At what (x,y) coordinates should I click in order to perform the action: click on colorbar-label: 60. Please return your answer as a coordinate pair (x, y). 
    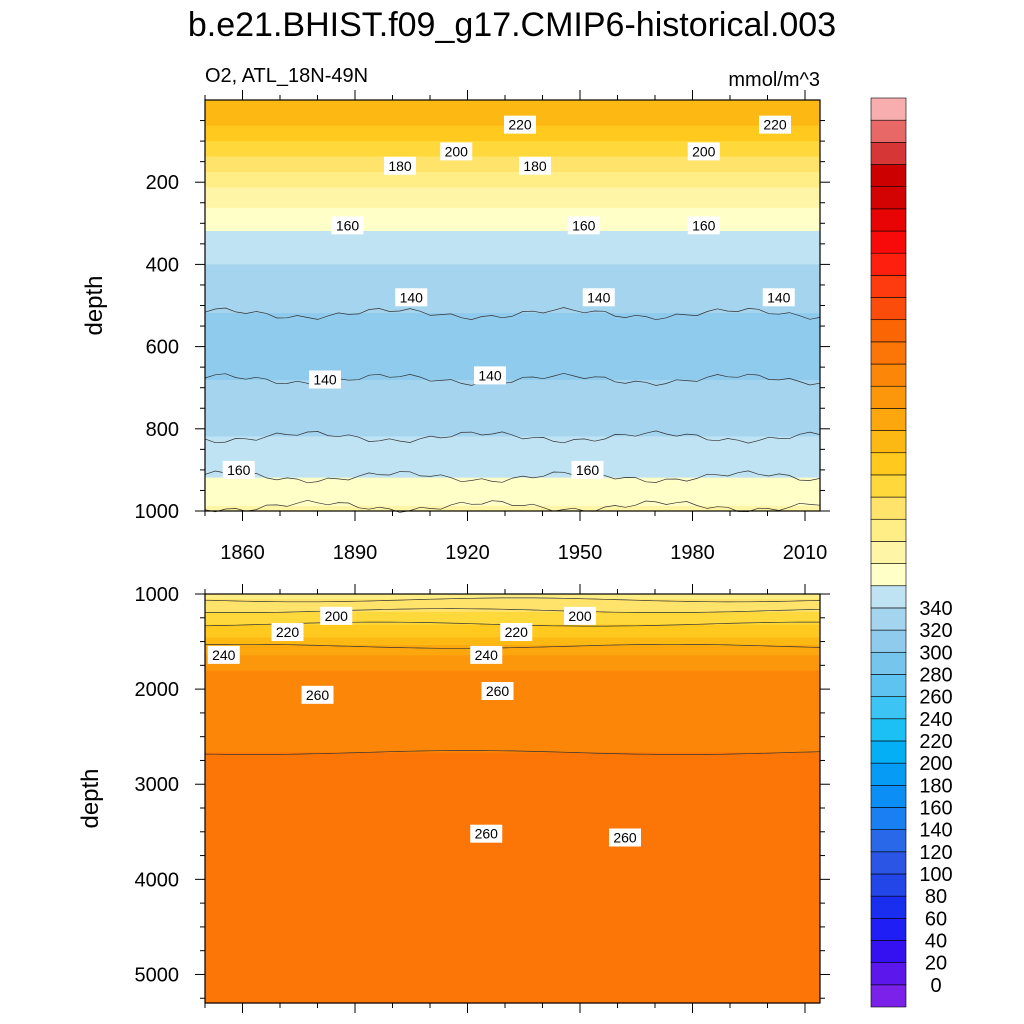
    Looking at the image, I should click on (936, 919).